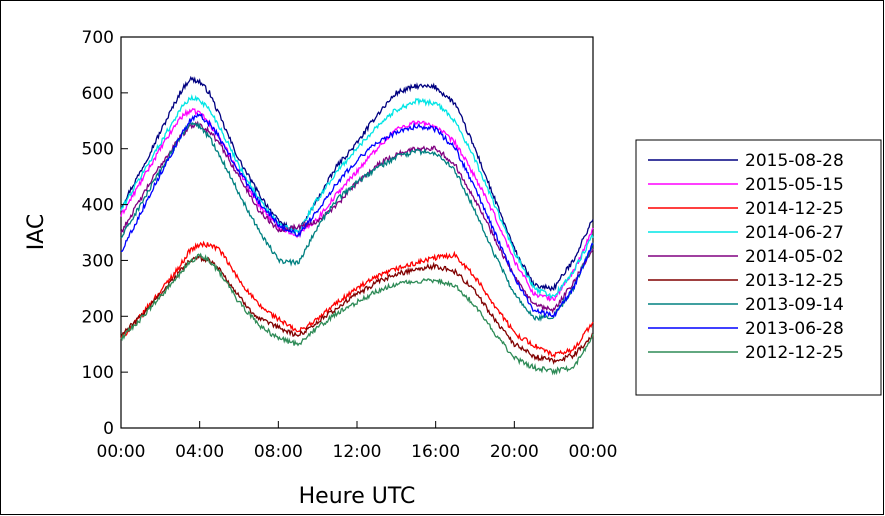  I want to click on y-tick-label: 200, so click(98, 317).